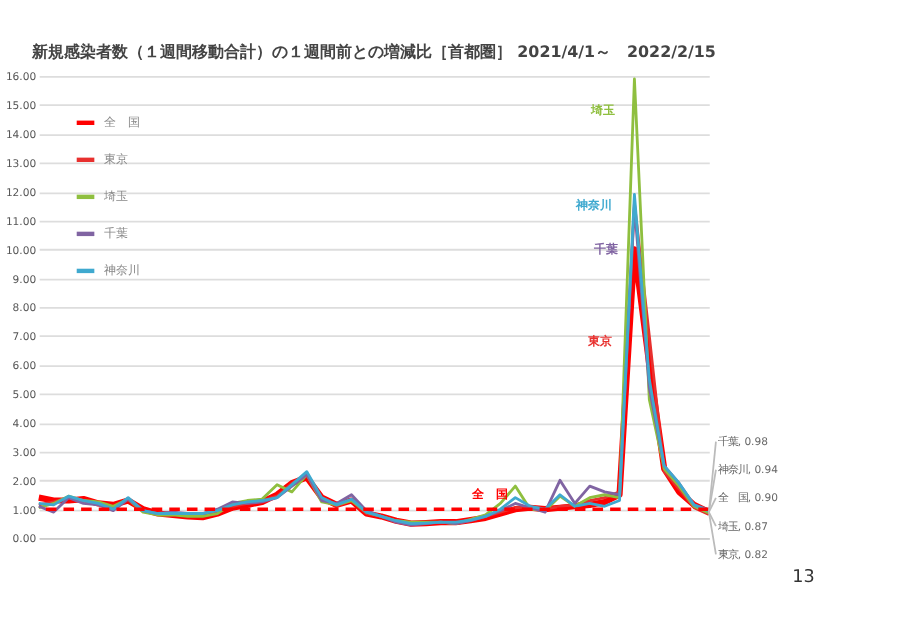 The width and height of the screenshot is (924, 640). Describe the element at coordinates (372, 50) in the screenshot. I see `chart-title: 新規感染者数（１週間移動合計）の１週間前との増減比［首都圏］ 2021/4/1～ 2022/2/15` at that location.